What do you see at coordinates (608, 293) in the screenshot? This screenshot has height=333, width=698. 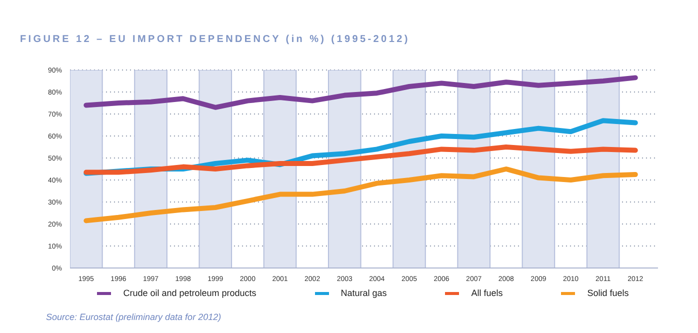 I see `legend-label: Solid fuels` at bounding box center [608, 293].